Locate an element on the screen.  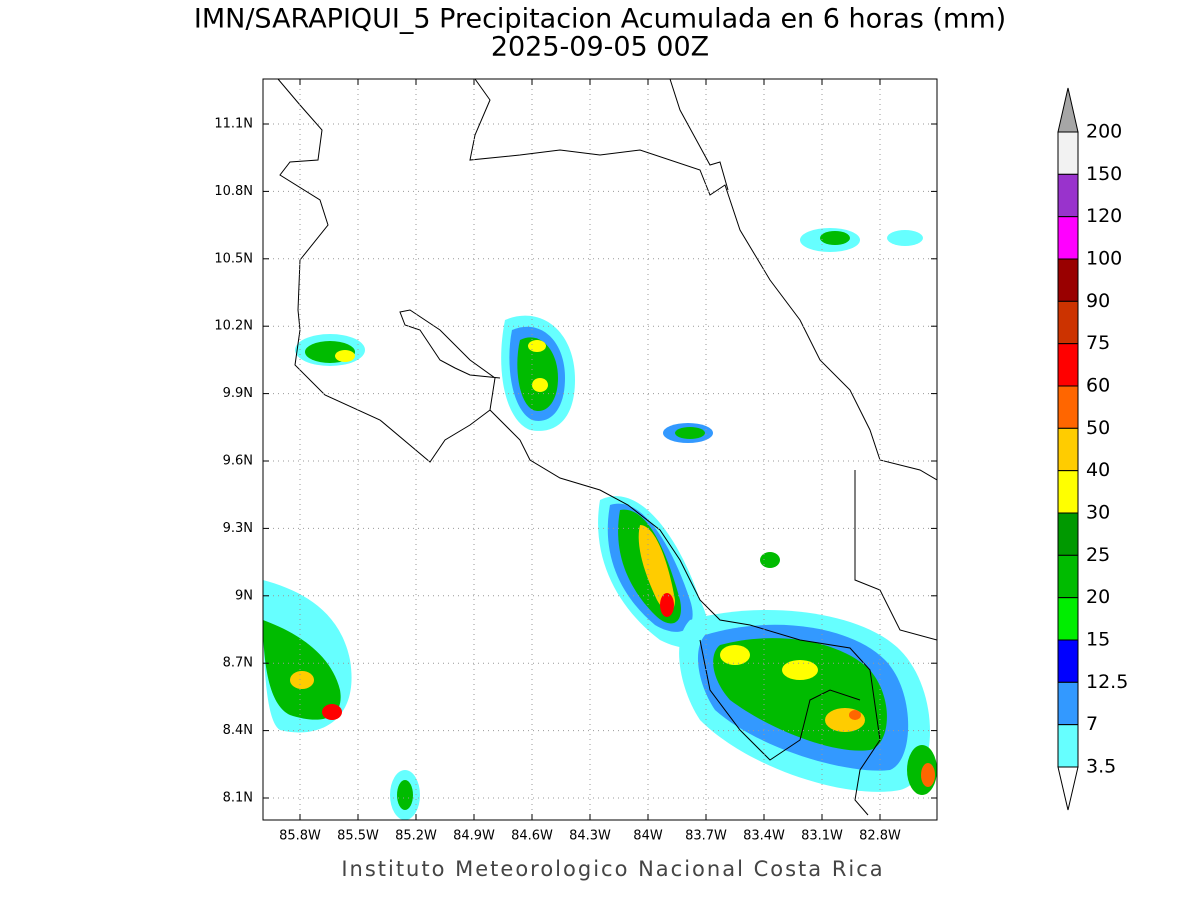
colorbar-label: 60 is located at coordinates (1098, 386).